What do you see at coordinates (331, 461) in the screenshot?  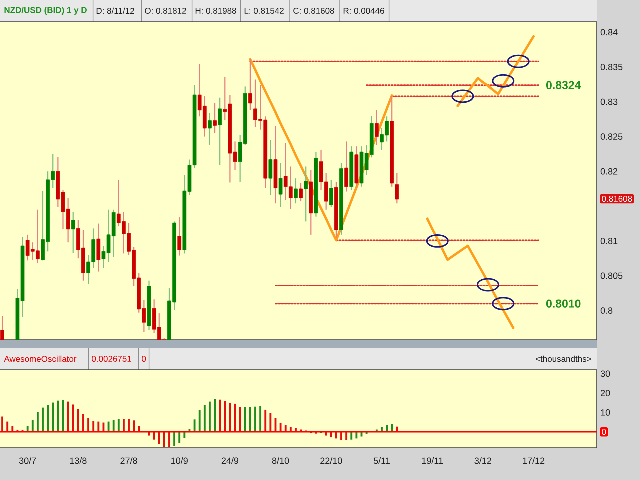 I see `x-tick-label: 22/10` at bounding box center [331, 461].